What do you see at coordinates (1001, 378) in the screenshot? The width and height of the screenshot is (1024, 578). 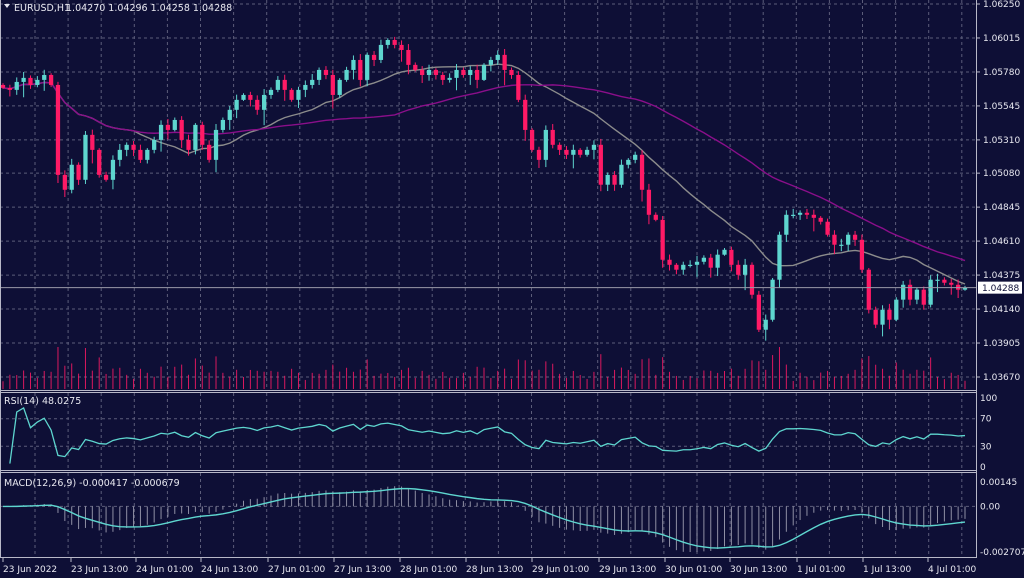 I see `price-tick-label: 1.03670` at bounding box center [1001, 378].